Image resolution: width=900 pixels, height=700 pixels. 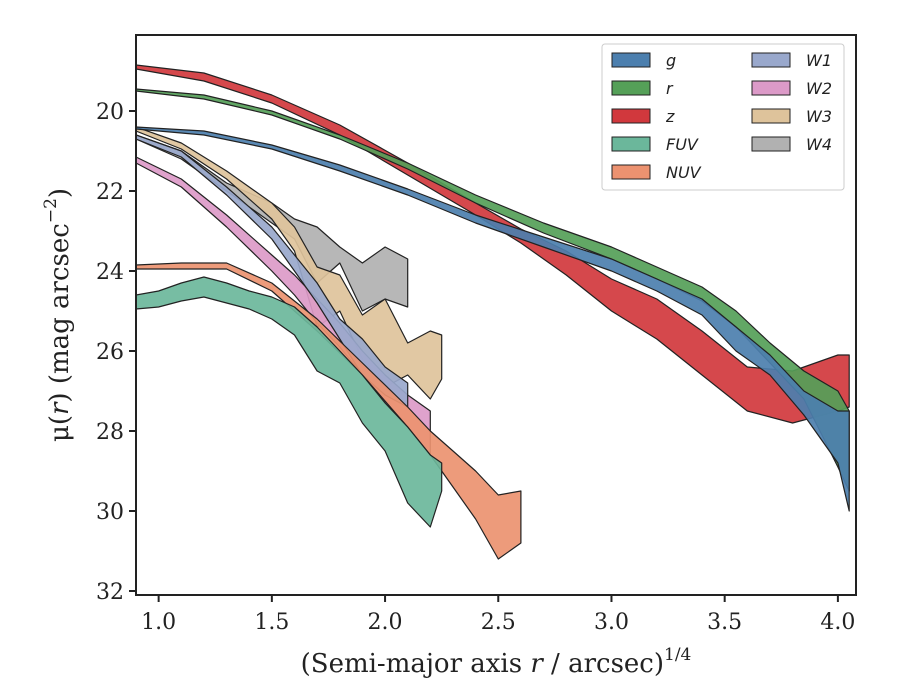 I want to click on series-band-w3, so click(x=289, y=263).